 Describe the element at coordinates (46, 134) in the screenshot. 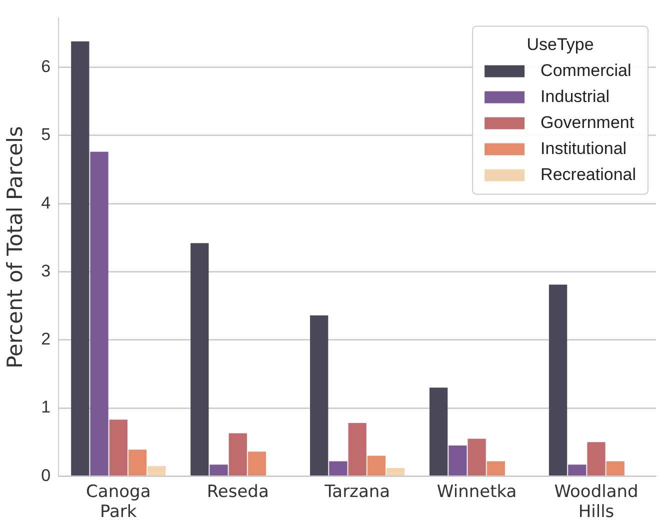

I see `y-tick-label: 5` at that location.